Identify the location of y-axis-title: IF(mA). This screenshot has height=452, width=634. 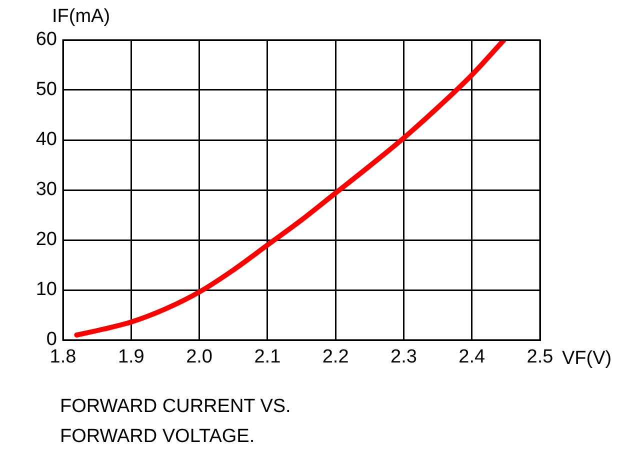
(81, 17).